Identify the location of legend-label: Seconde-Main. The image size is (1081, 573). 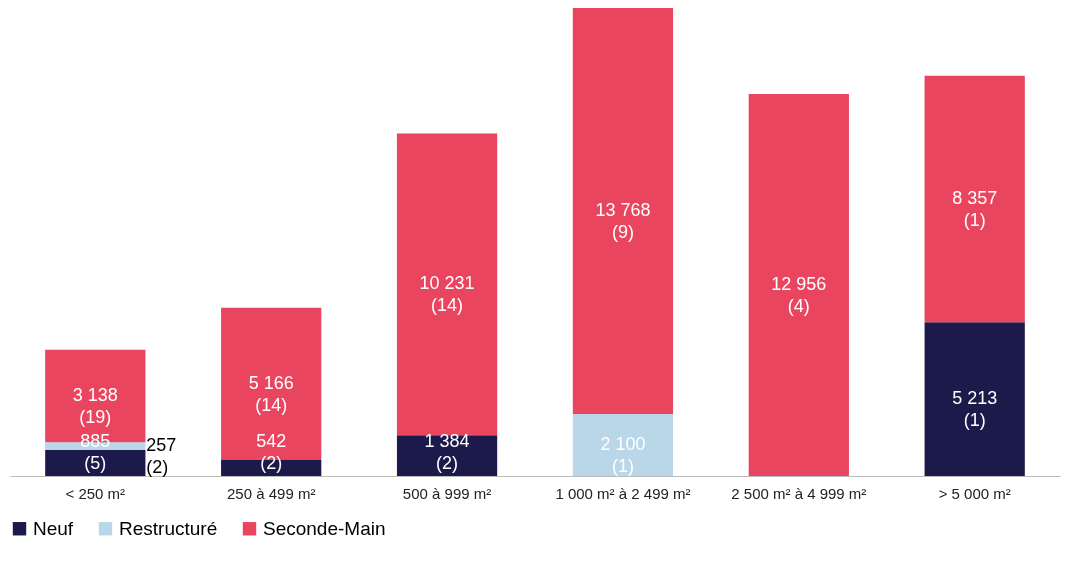
(324, 528).